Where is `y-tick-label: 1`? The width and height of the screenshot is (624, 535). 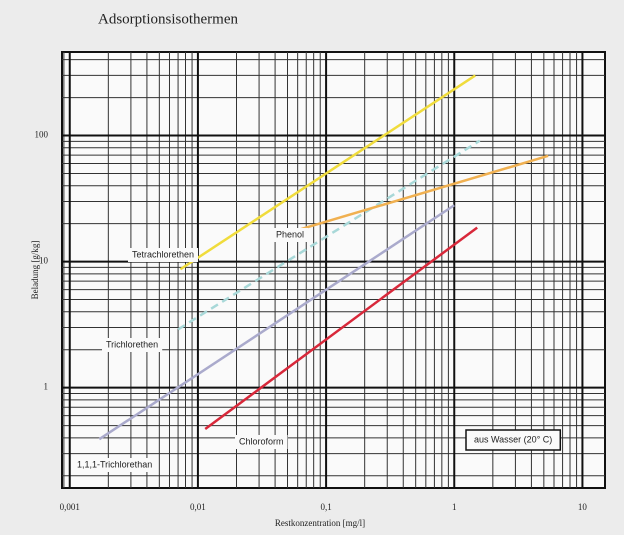
y-tick-label: 1 is located at coordinates (46, 387).